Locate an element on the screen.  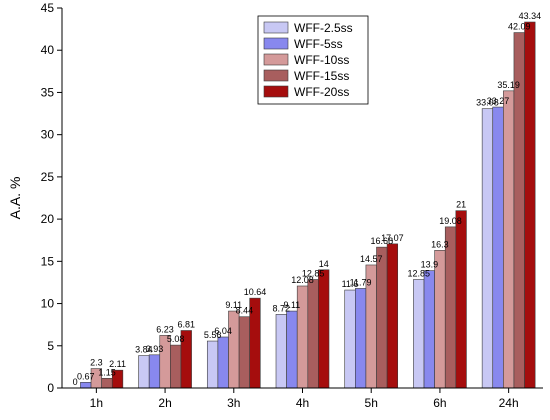
y-tick-label: 15 is located at coordinates (48, 261).